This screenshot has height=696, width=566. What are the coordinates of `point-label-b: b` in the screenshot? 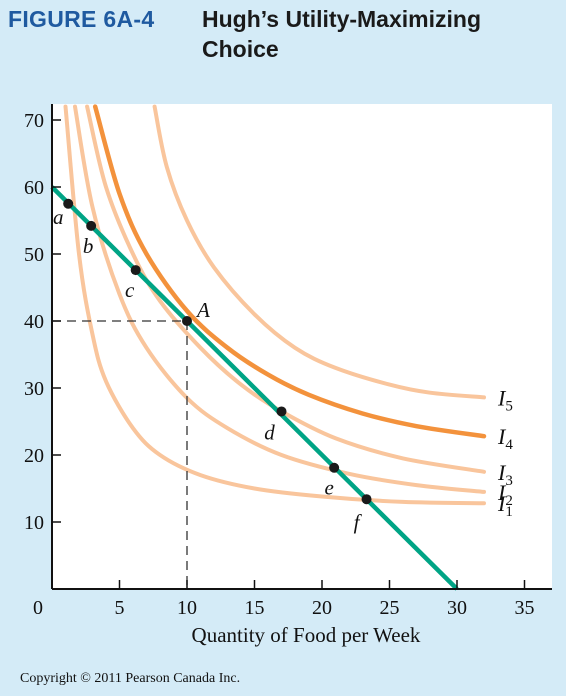 It's located at (88, 246).